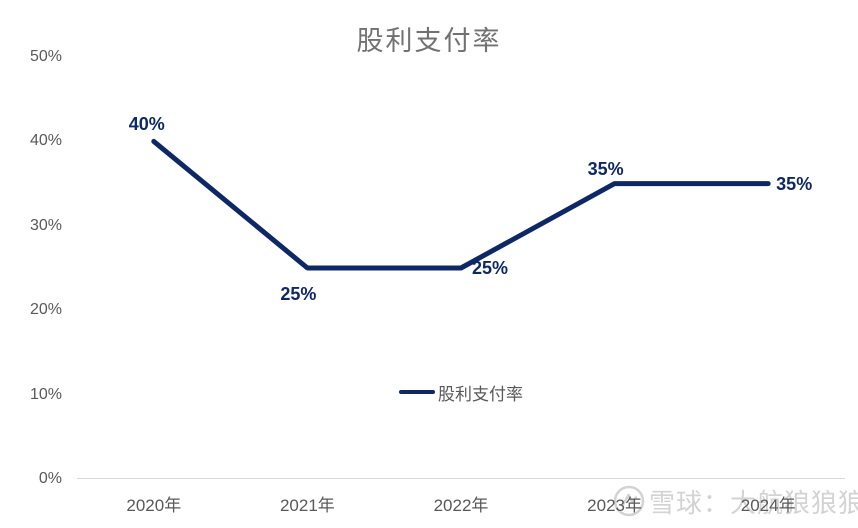  Describe the element at coordinates (429, 41) in the screenshot. I see `chart-title: 股利支付率` at that location.